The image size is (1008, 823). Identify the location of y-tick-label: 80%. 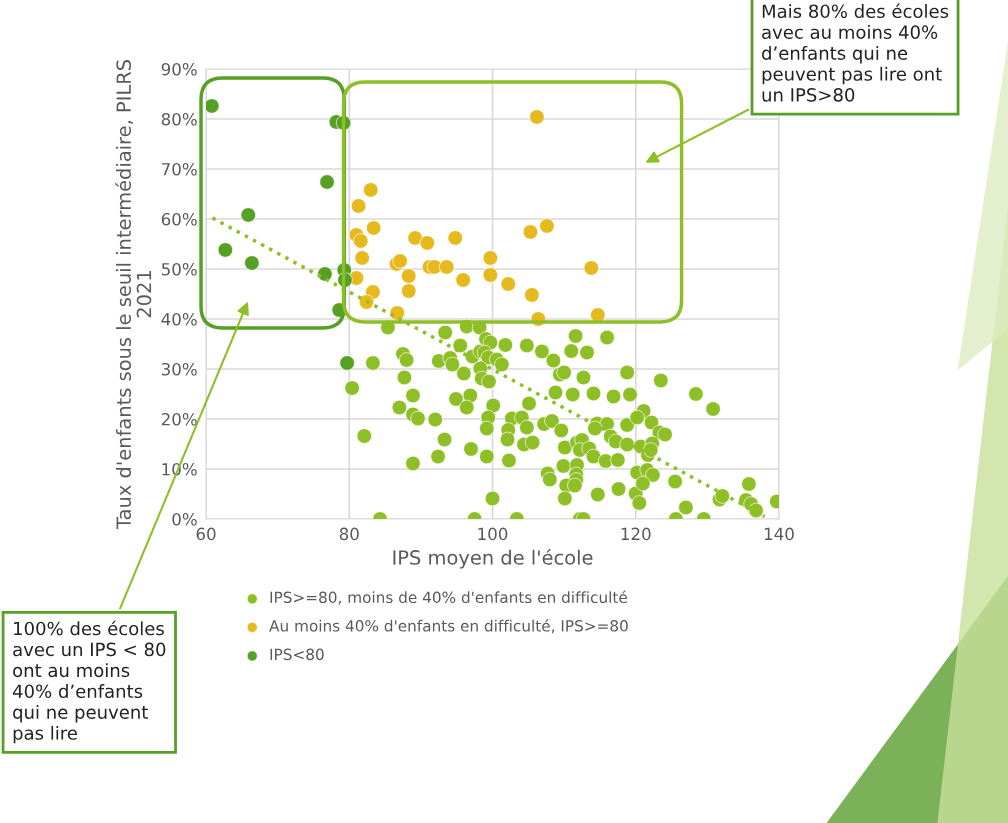
(179, 119).